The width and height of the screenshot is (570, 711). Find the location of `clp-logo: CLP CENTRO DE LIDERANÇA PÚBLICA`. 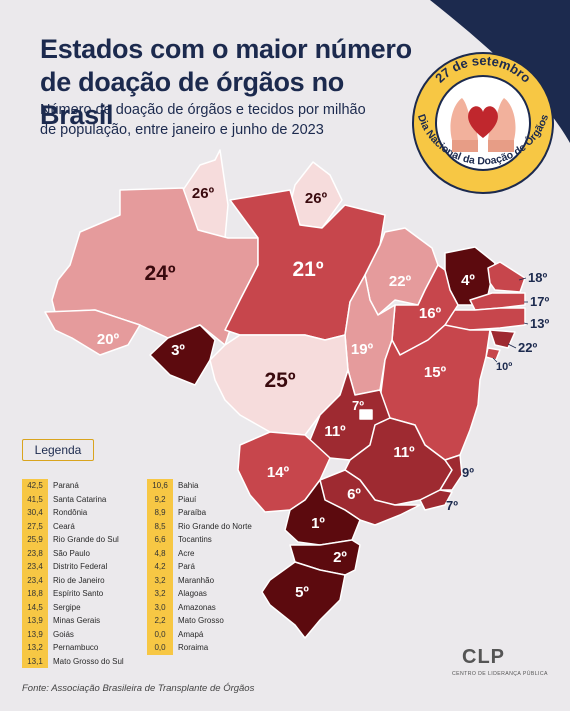

clp-logo: CLP CENTRO DE LIDERANÇA PÚBLICA is located at coordinates (502, 661).